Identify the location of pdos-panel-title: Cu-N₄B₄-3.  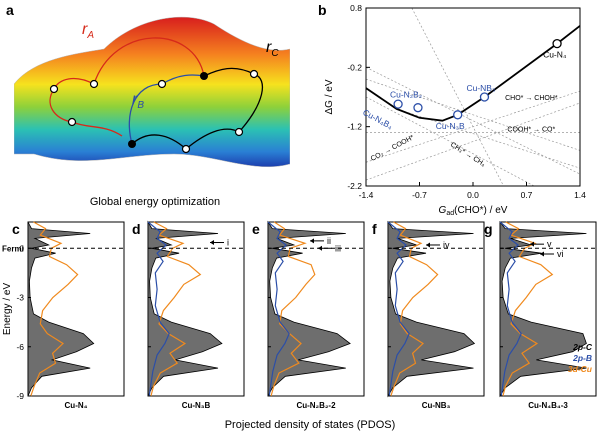
(548, 405).